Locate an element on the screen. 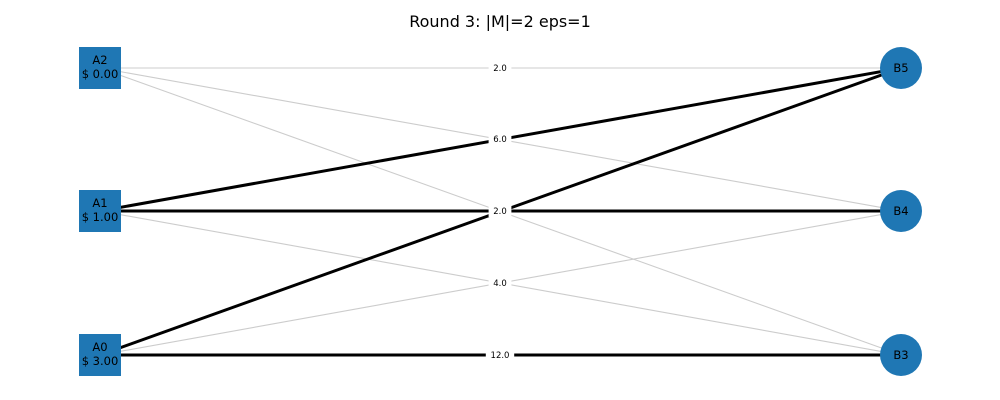 The width and height of the screenshot is (1000, 400). edge-label: 6.0 is located at coordinates (500, 139).